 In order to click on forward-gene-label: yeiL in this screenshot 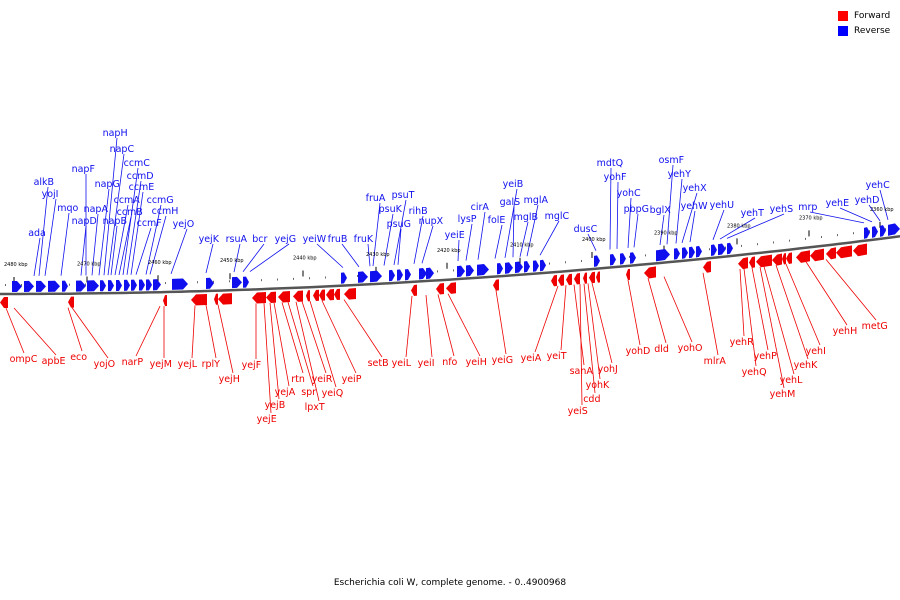, I will do `click(402, 363)`.